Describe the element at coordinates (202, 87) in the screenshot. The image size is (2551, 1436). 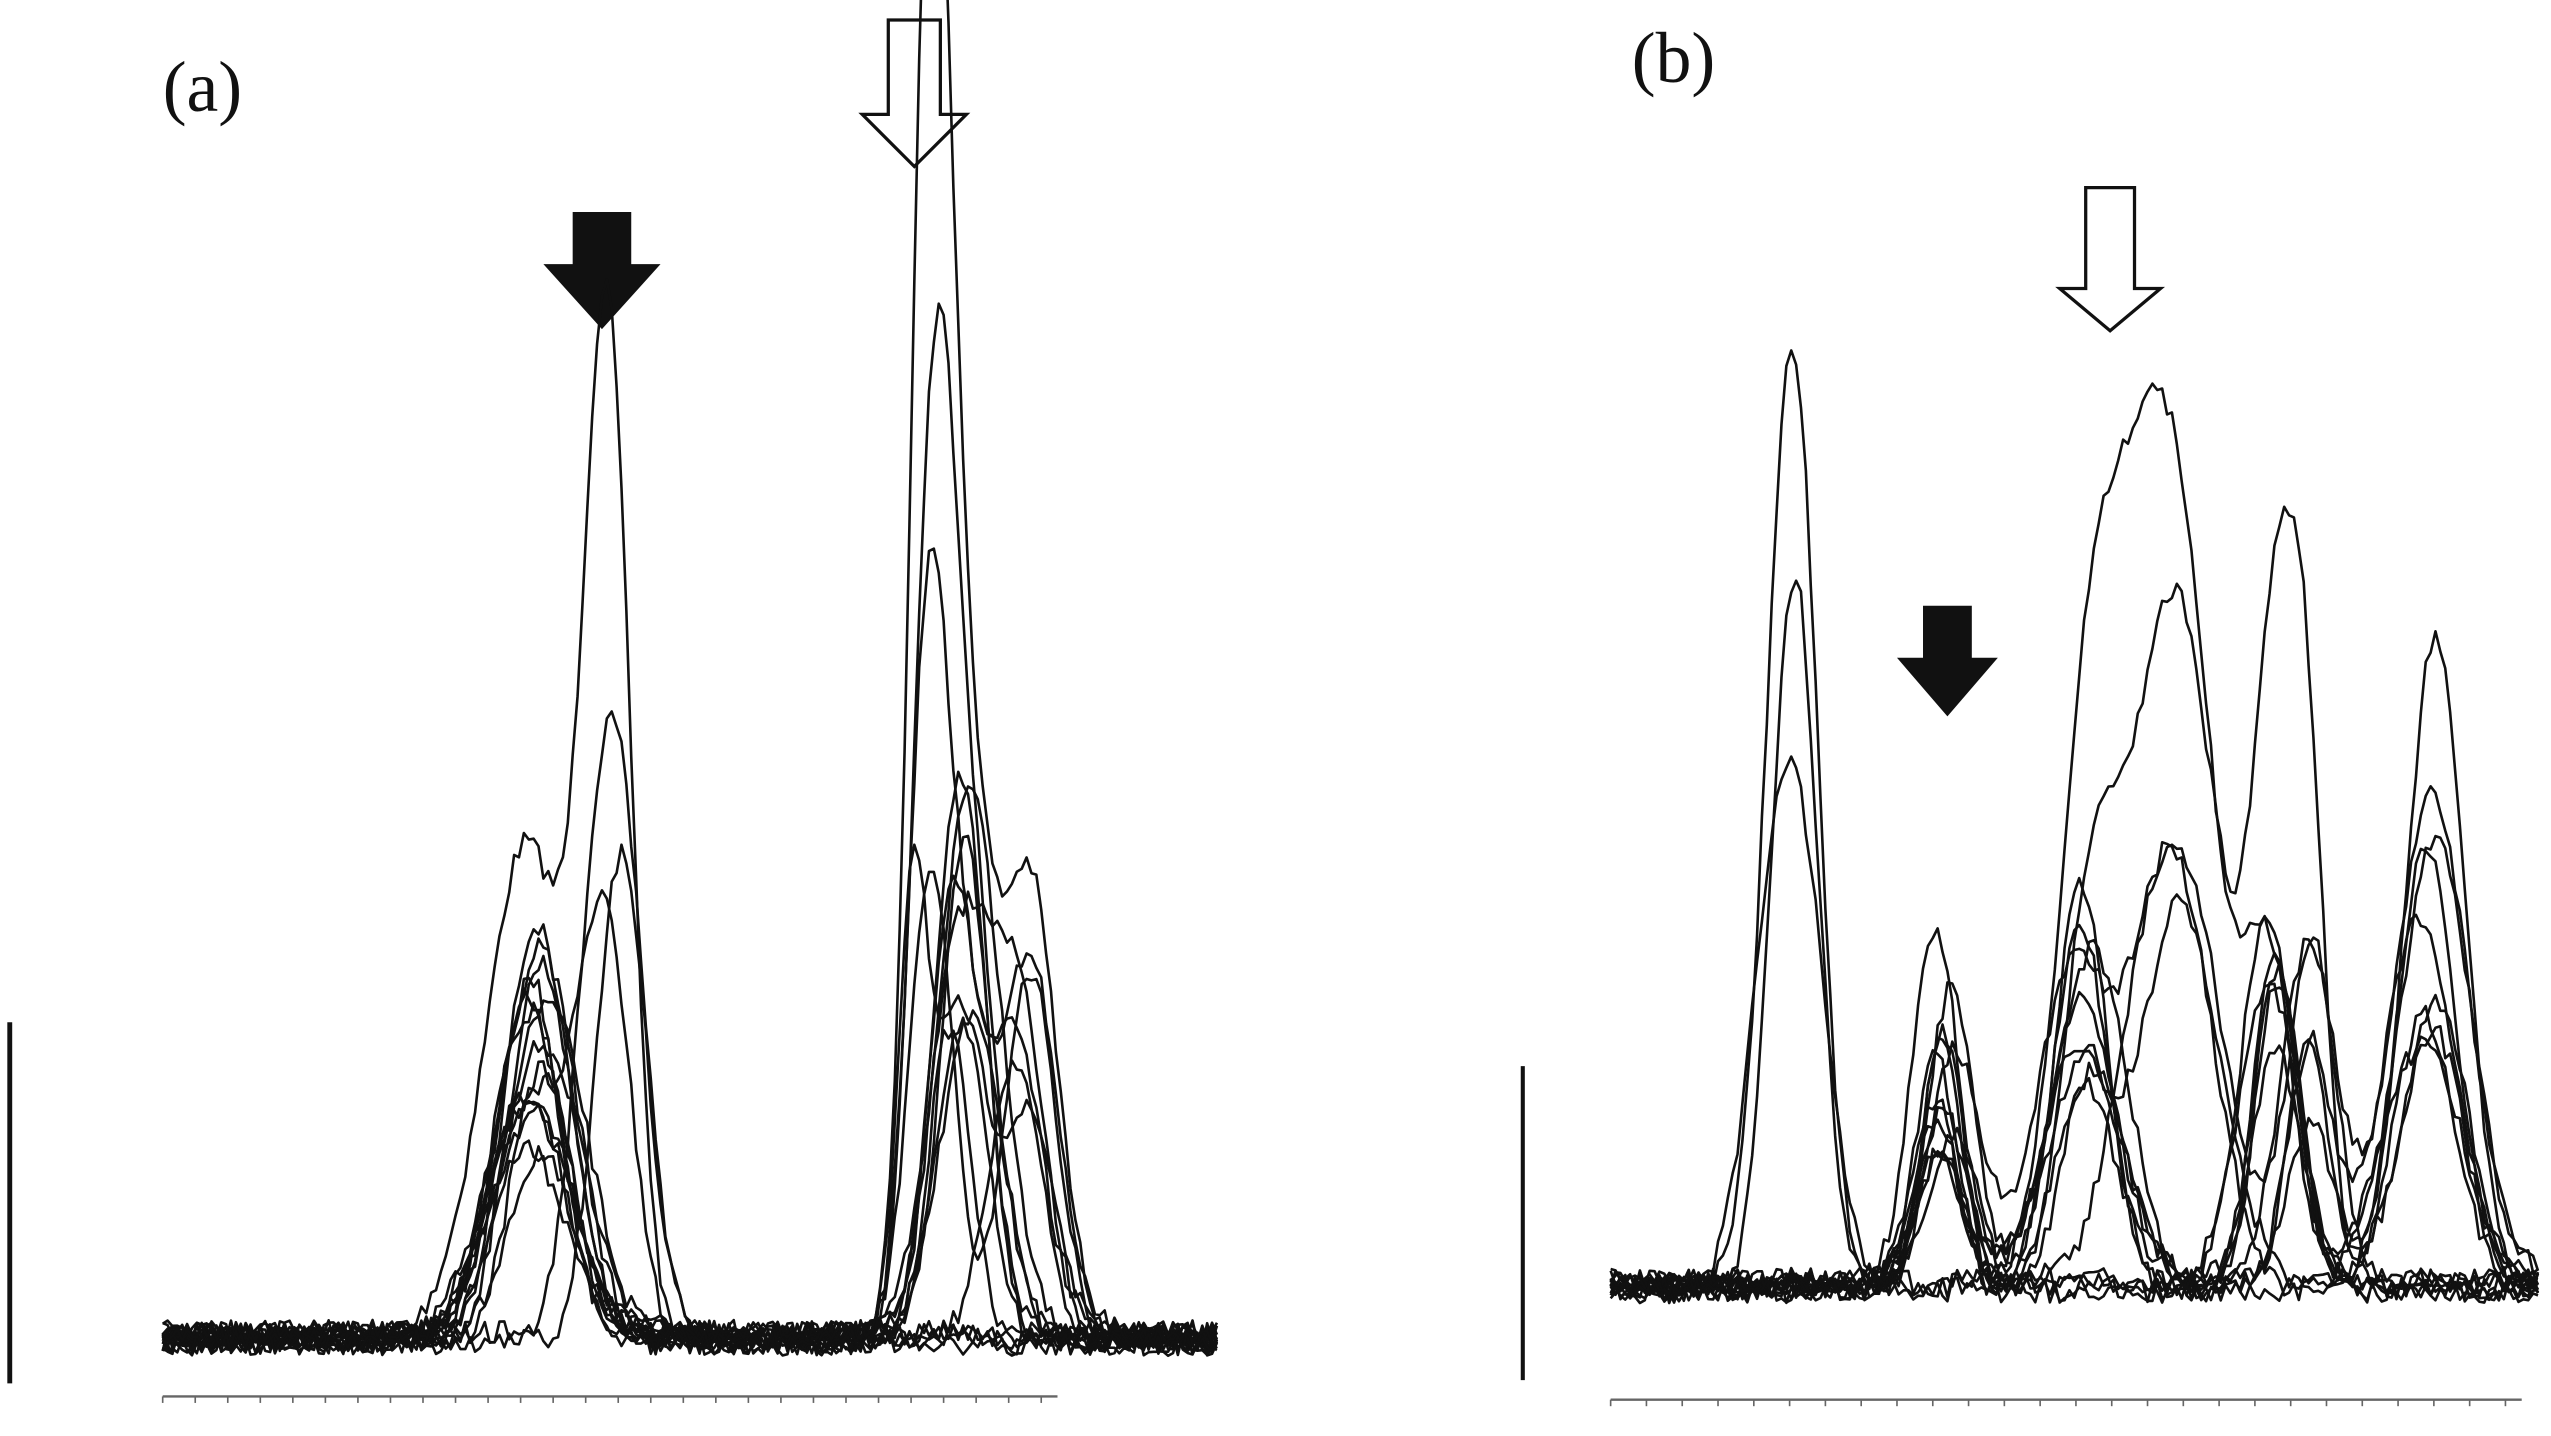
I see `panel-label: (a)` at that location.